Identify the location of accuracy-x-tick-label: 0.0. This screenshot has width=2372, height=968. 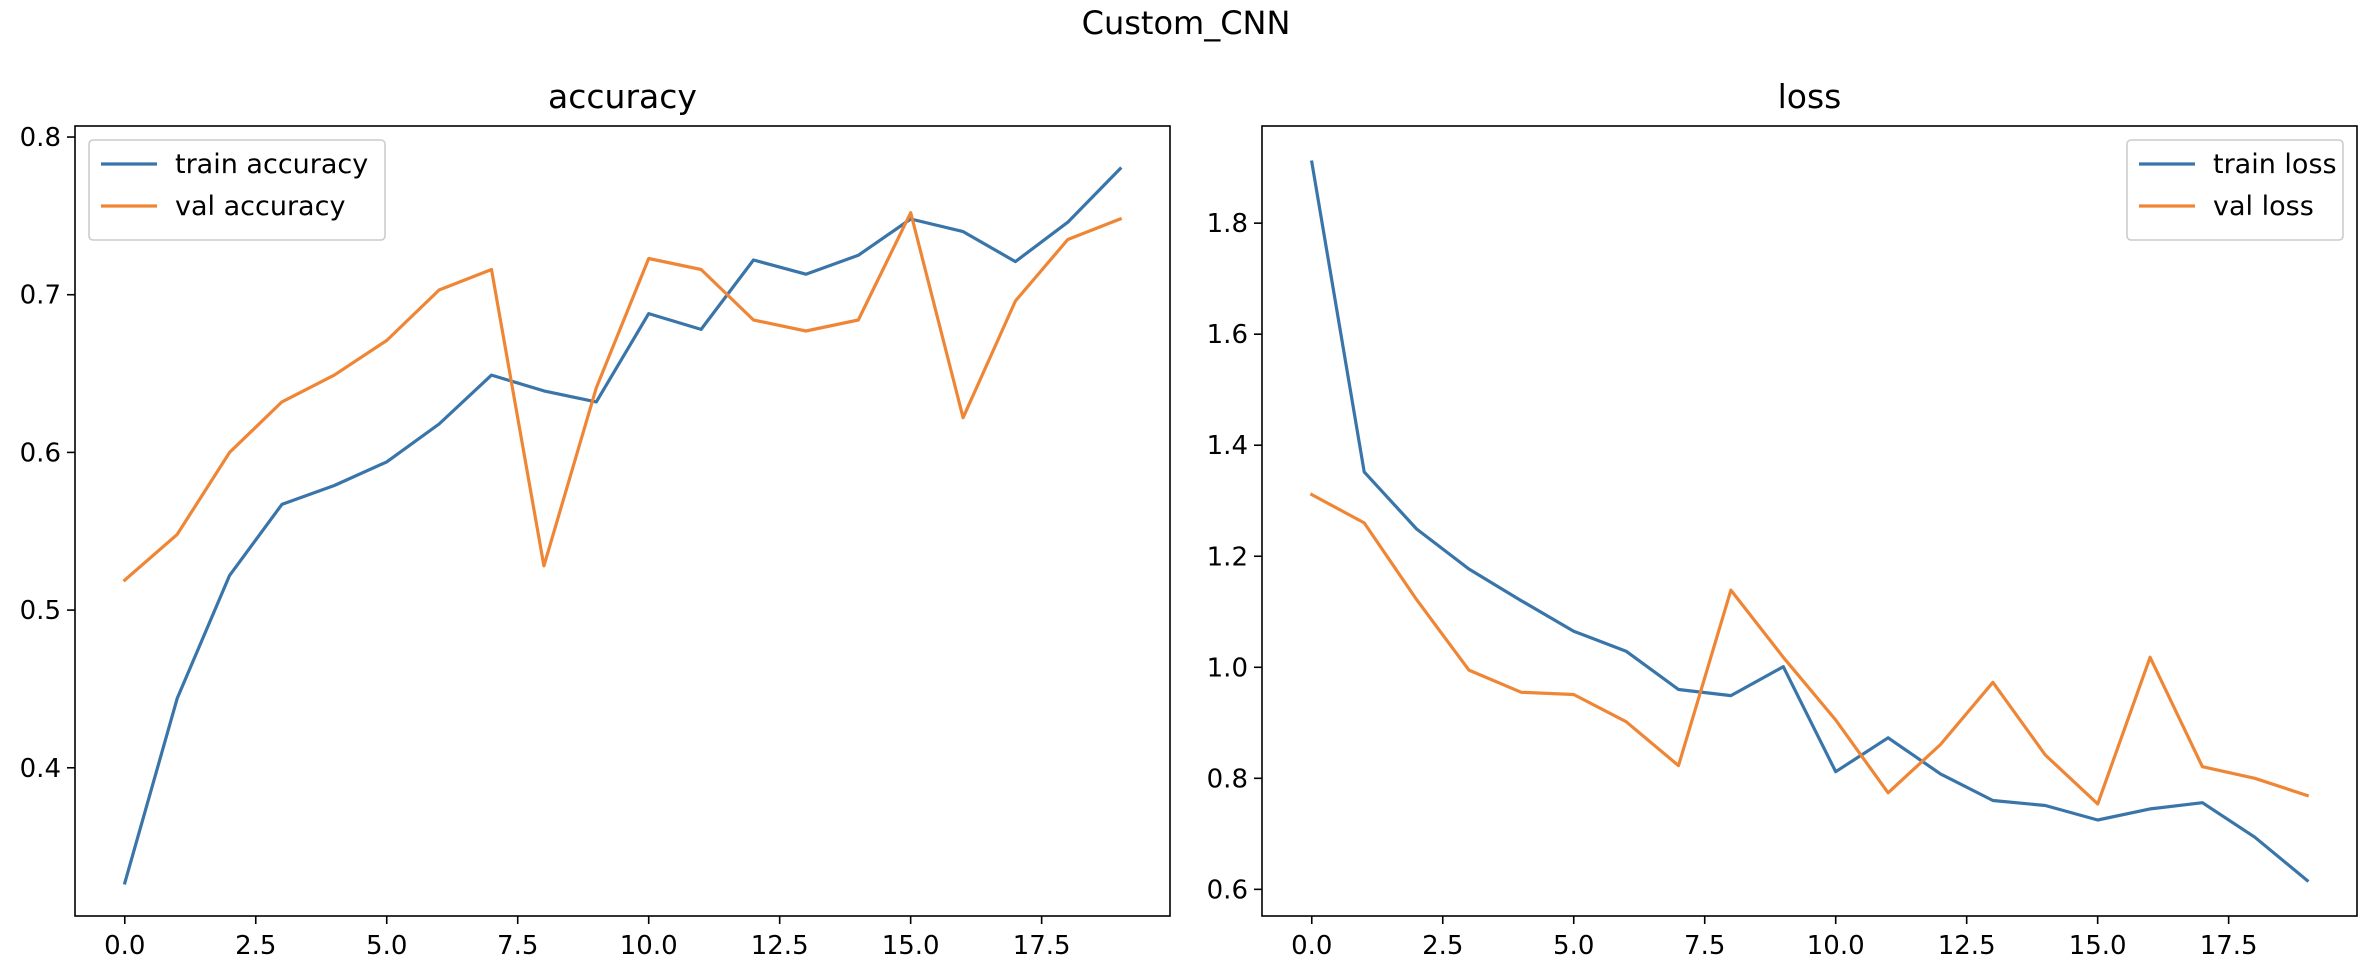
(124, 946).